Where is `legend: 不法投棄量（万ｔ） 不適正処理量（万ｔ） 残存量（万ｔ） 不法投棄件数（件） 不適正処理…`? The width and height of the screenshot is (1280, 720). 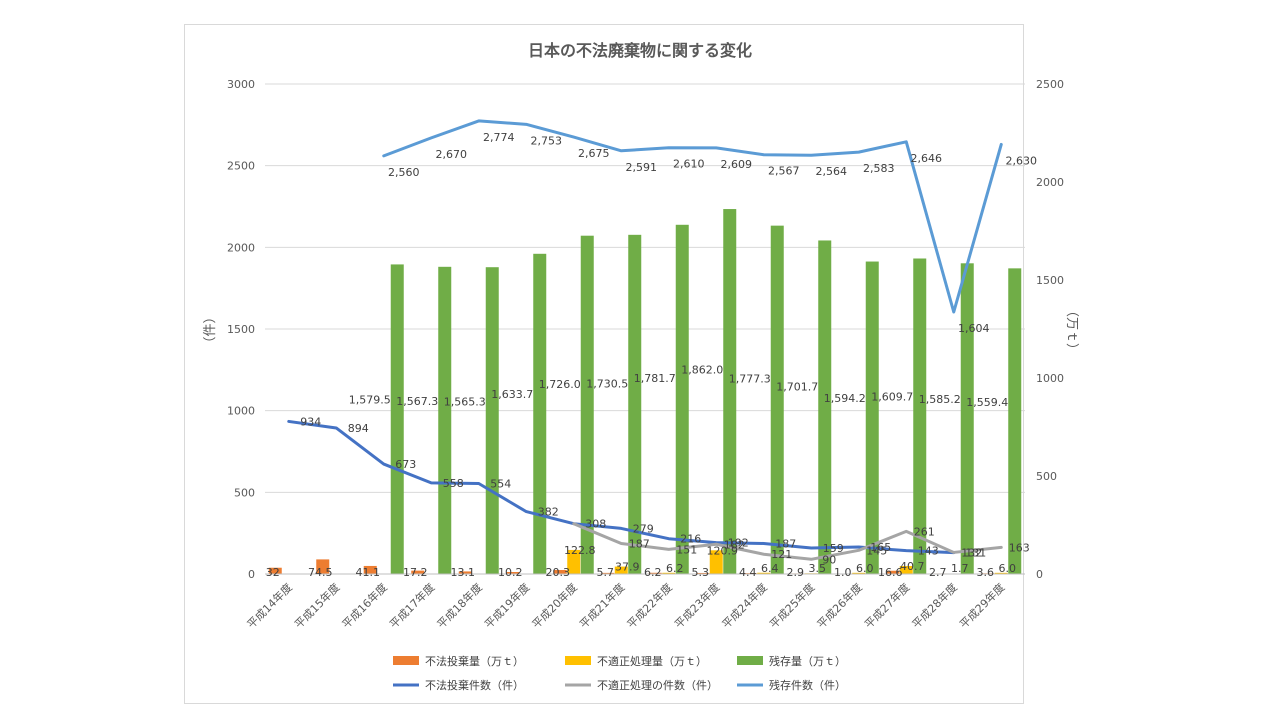
legend: 不法投棄量（万ｔ） 不適正処理量（万ｔ） 残存量（万ｔ） 不法投棄件数（件） 不適正処理… is located at coordinates (619, 673).